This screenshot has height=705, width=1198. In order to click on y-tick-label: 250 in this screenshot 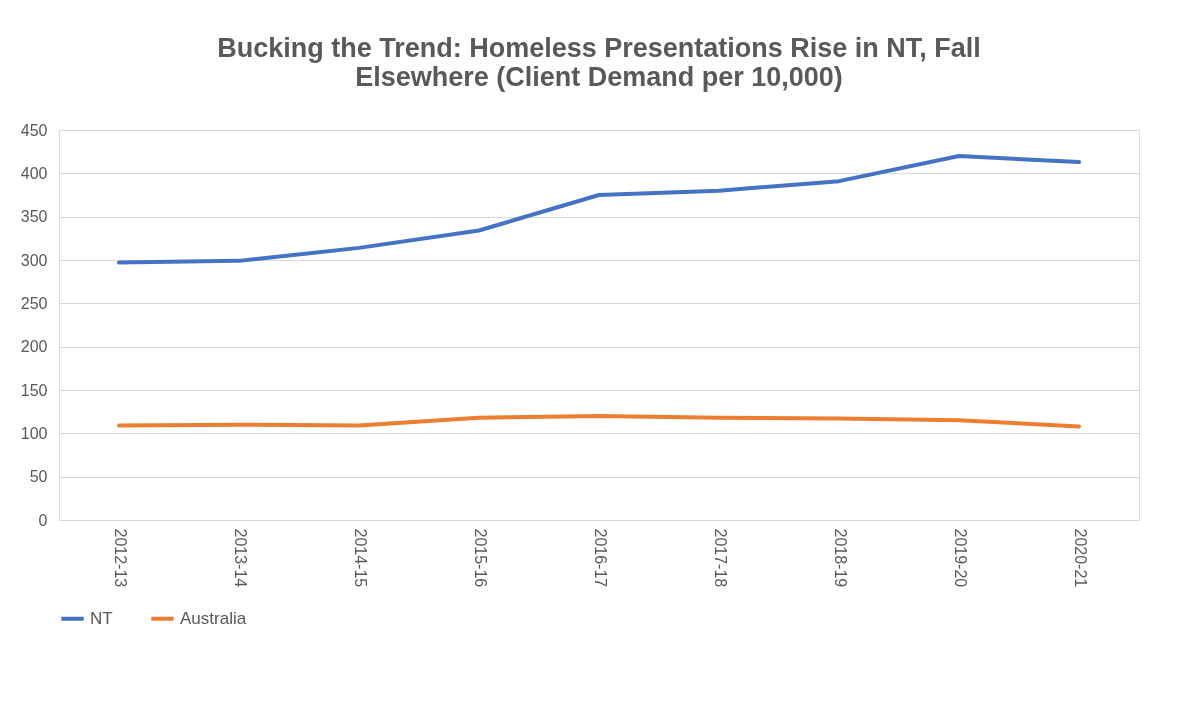, I will do `click(34, 303)`.